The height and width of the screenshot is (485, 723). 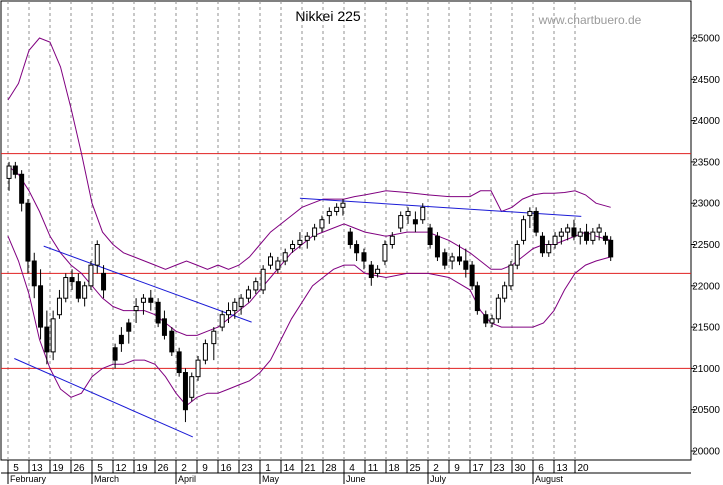 I want to click on x-day-label: 30, so click(x=520, y=468).